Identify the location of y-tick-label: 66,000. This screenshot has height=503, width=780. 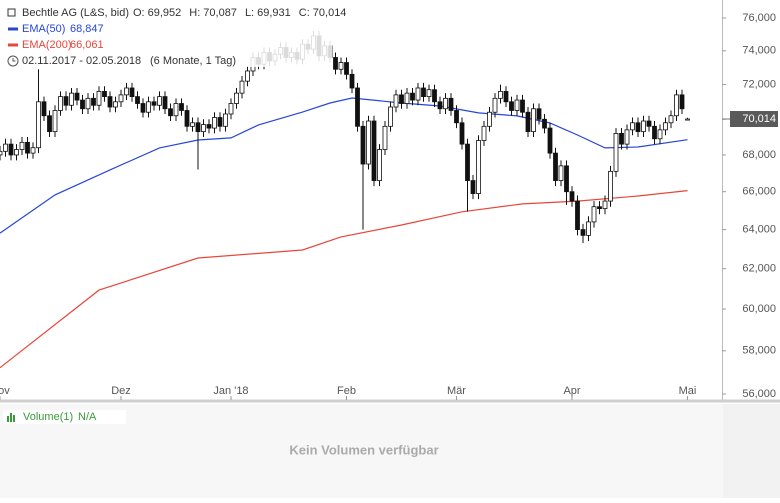
(759, 192).